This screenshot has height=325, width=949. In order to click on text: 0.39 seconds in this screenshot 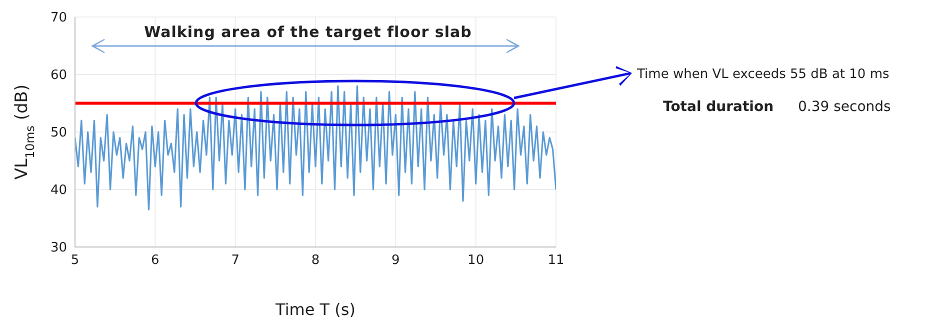, I will do `click(844, 107)`.